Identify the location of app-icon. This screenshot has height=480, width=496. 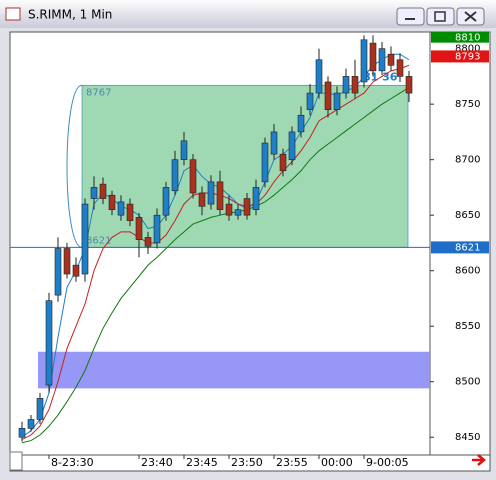
(13, 14).